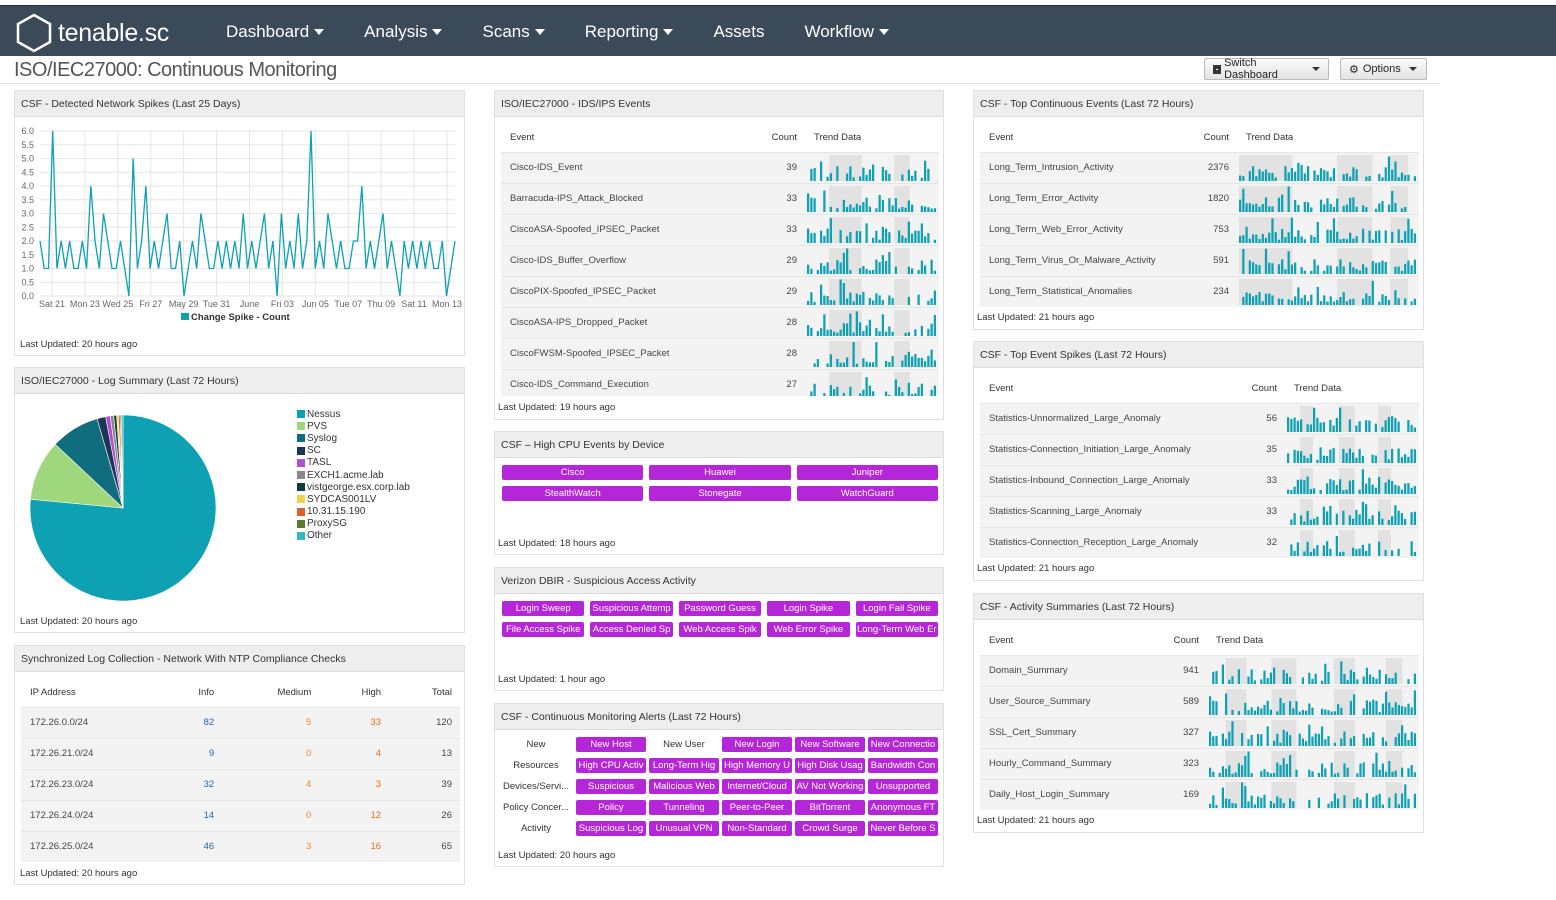  What do you see at coordinates (1199, 260) in the screenshot?
I see `table-row: Long_Term_Virus_Or_Malware_Activity 591` at bounding box center [1199, 260].